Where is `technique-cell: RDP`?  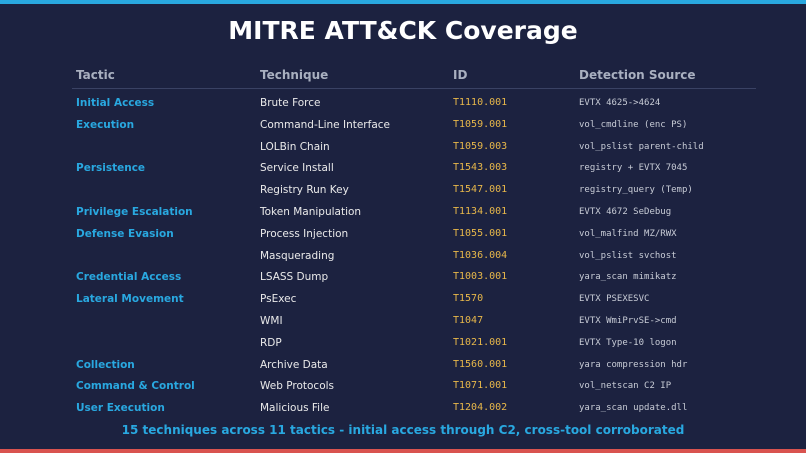
technique-cell: RDP is located at coordinates (271, 342).